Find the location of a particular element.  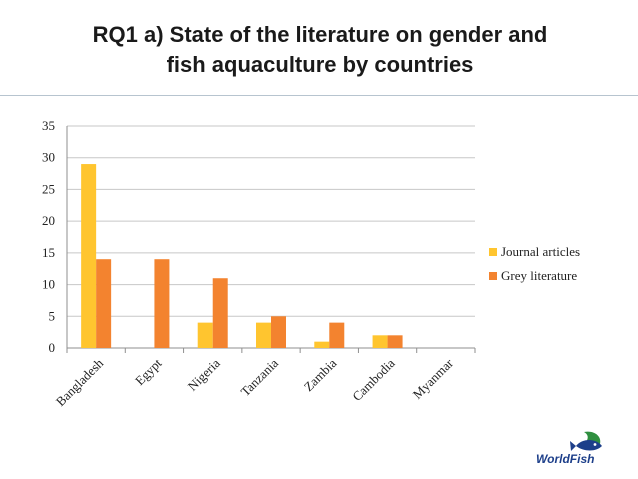

x-tick-label: Zambia is located at coordinates (320, 374).